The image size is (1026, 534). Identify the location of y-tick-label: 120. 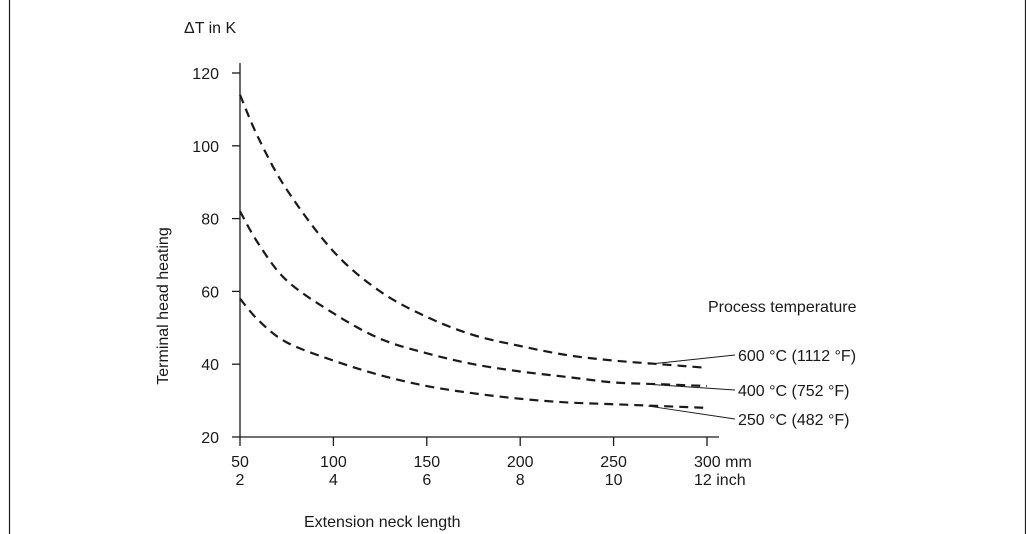
(205, 74).